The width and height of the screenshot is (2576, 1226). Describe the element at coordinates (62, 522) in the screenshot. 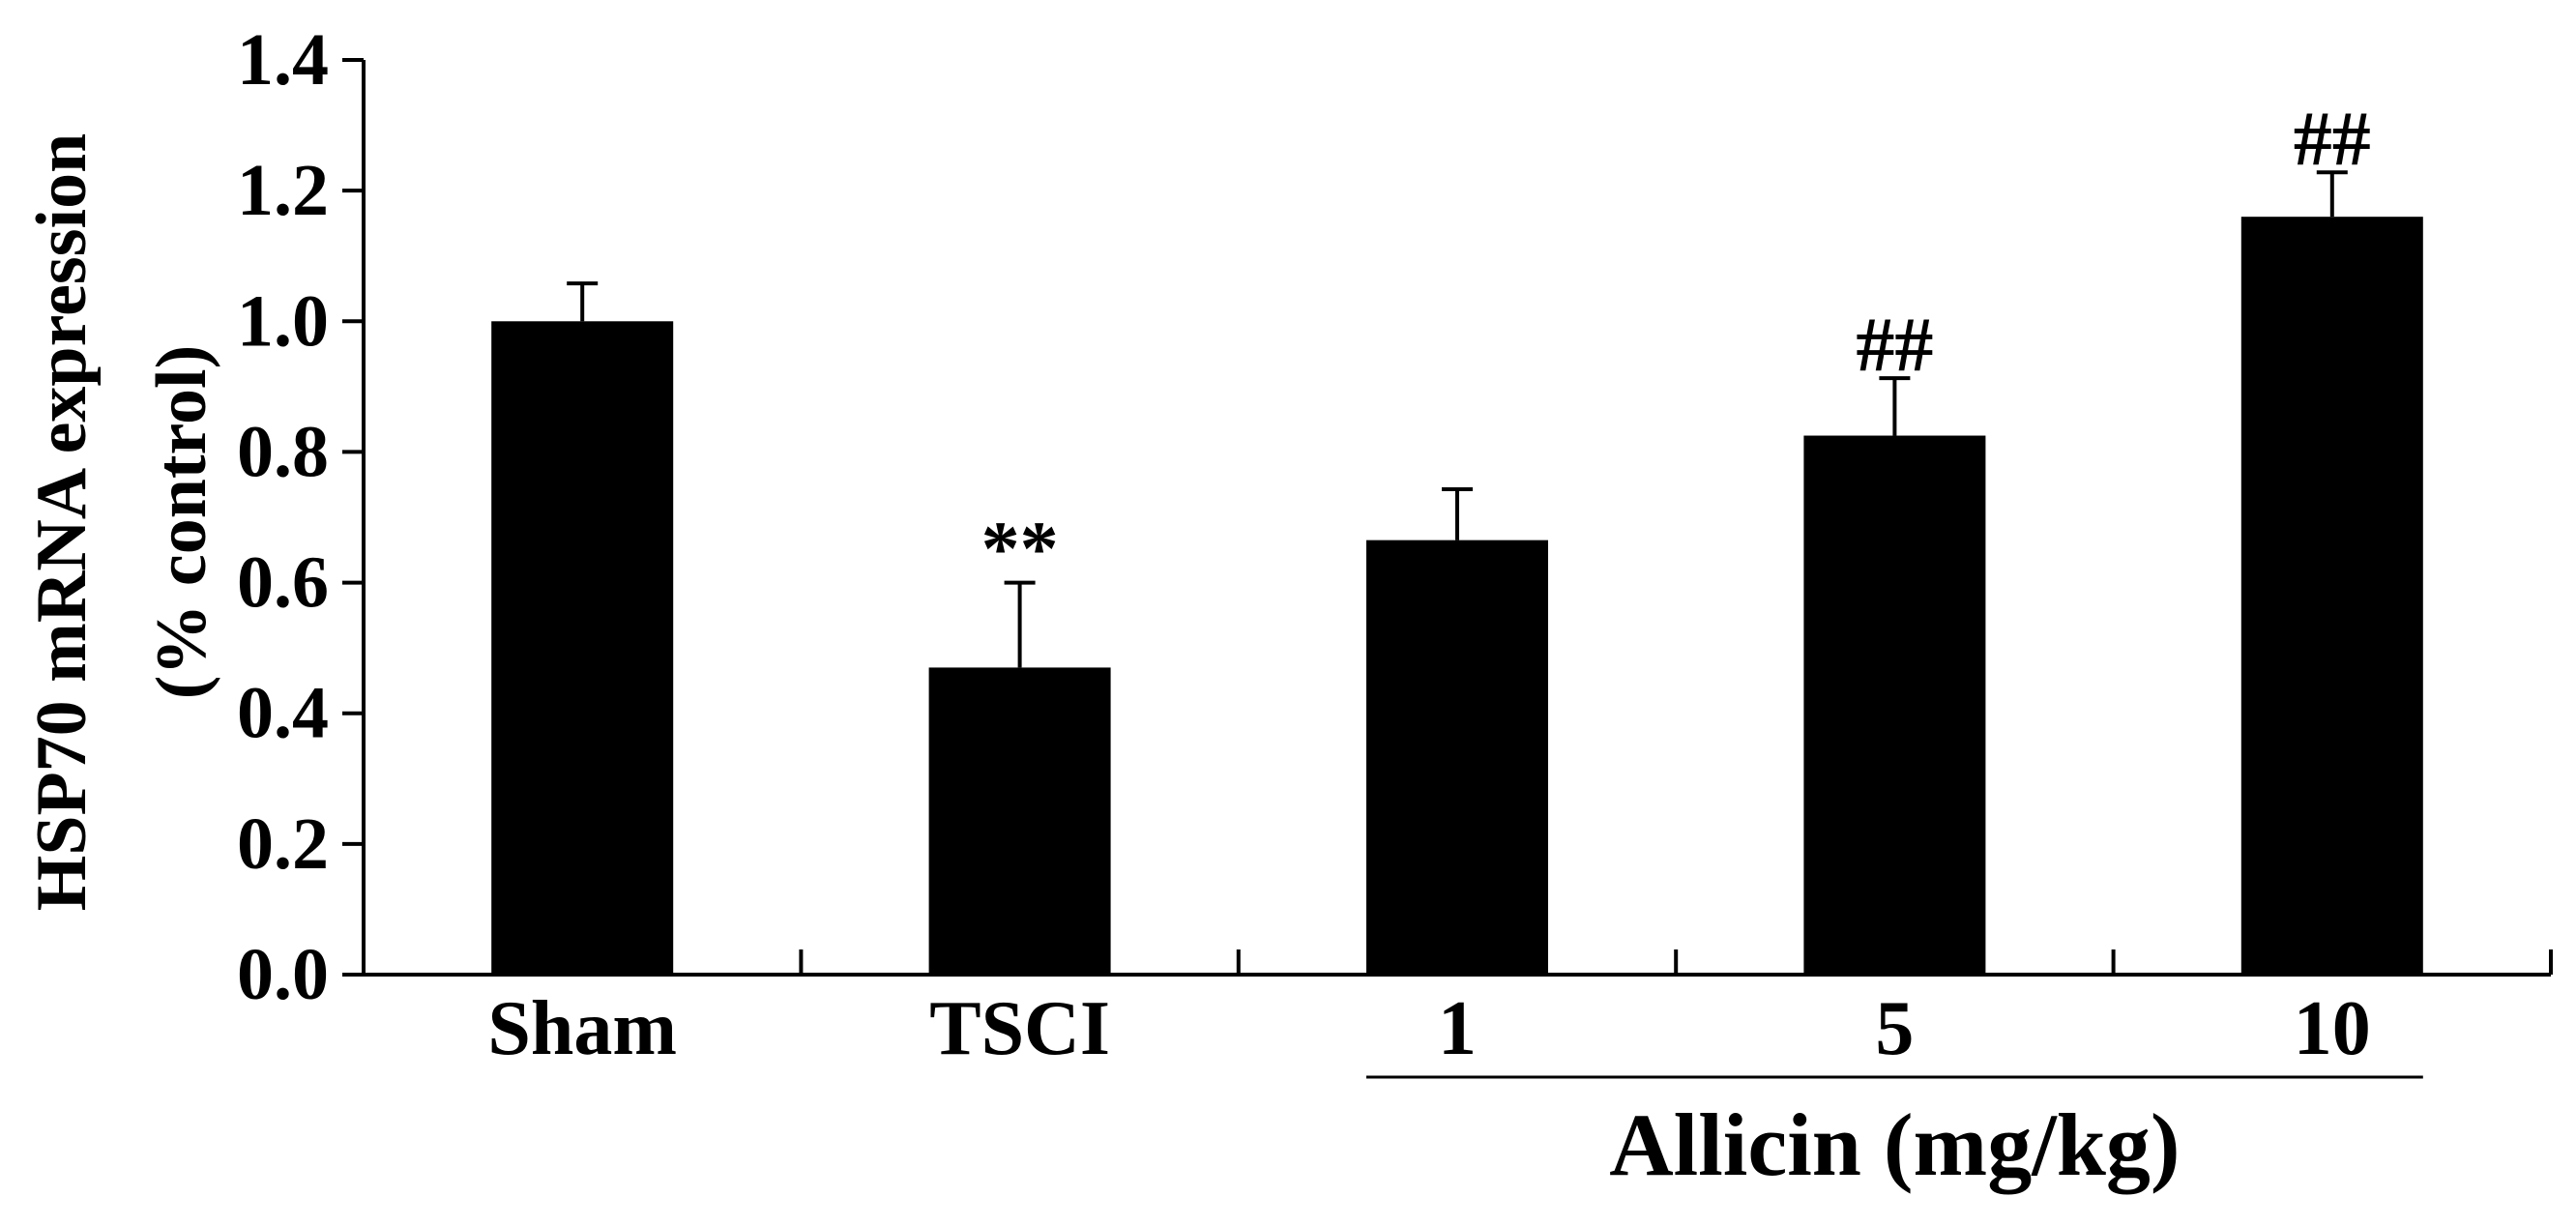

I see `y-axis-label: HSP70 mRNA expression` at that location.